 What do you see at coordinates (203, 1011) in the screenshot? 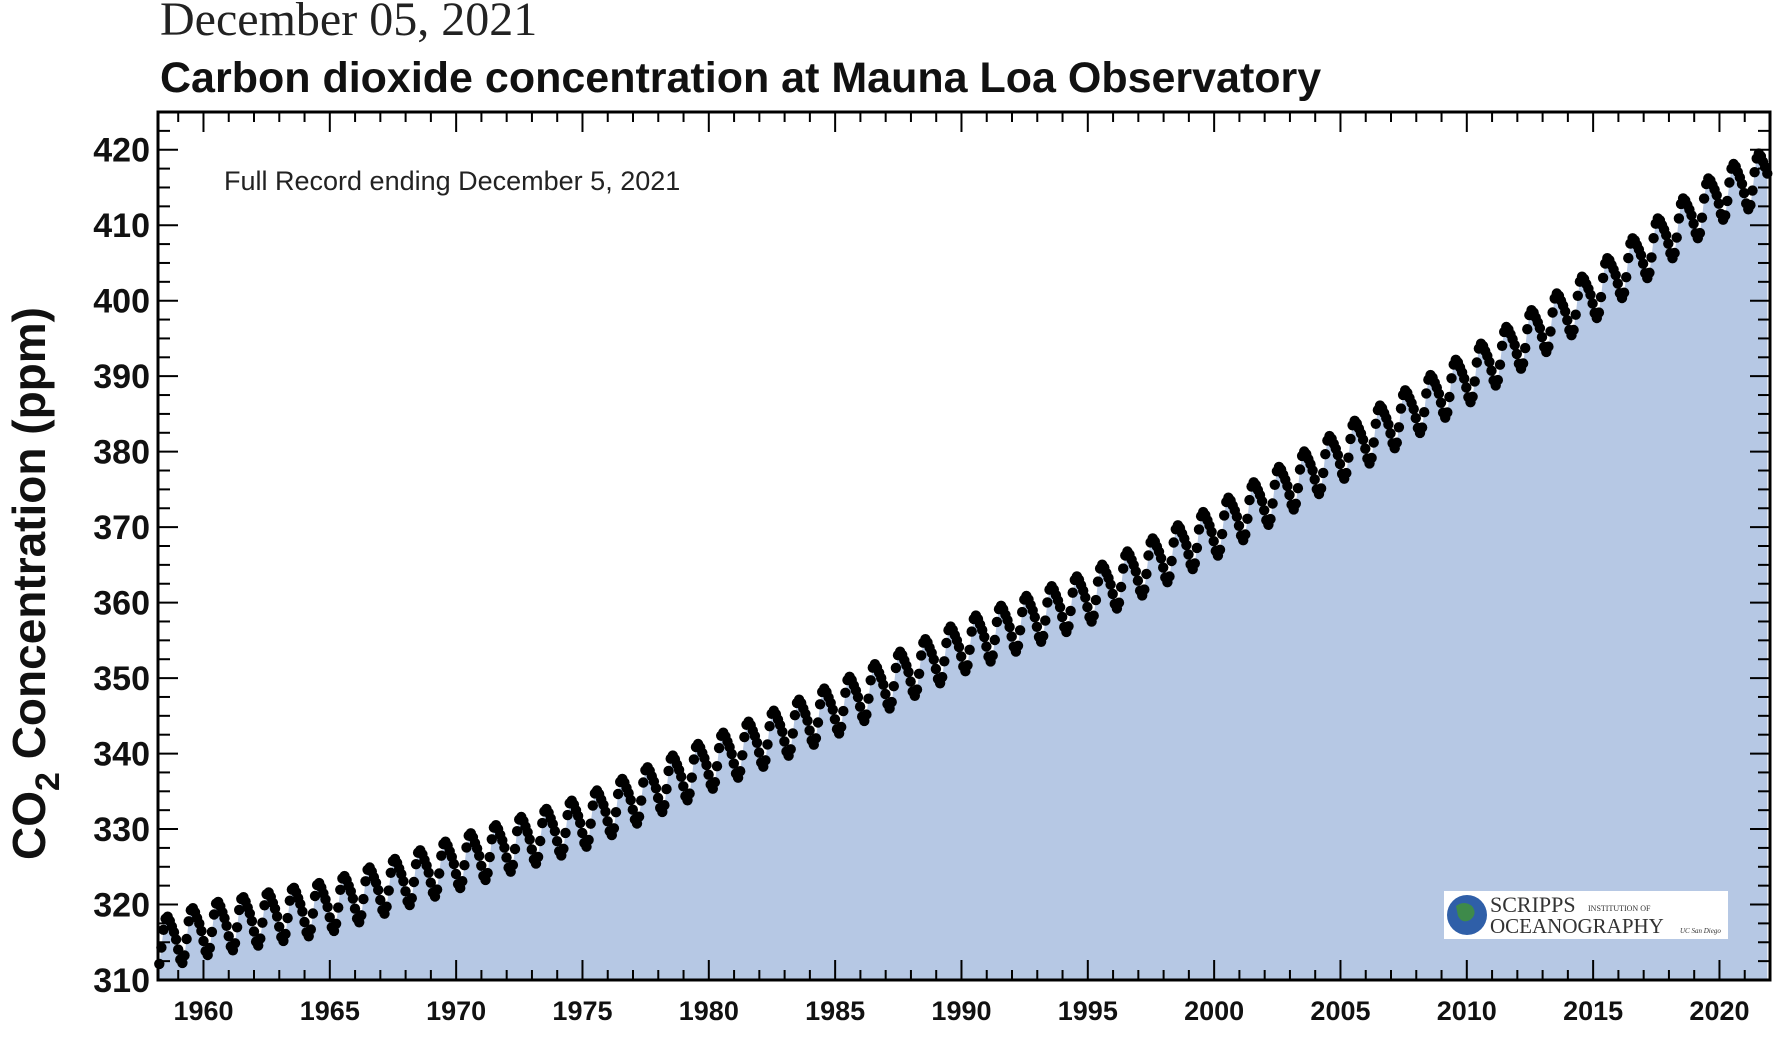
I see `x-tick-label: 1960` at bounding box center [203, 1011].